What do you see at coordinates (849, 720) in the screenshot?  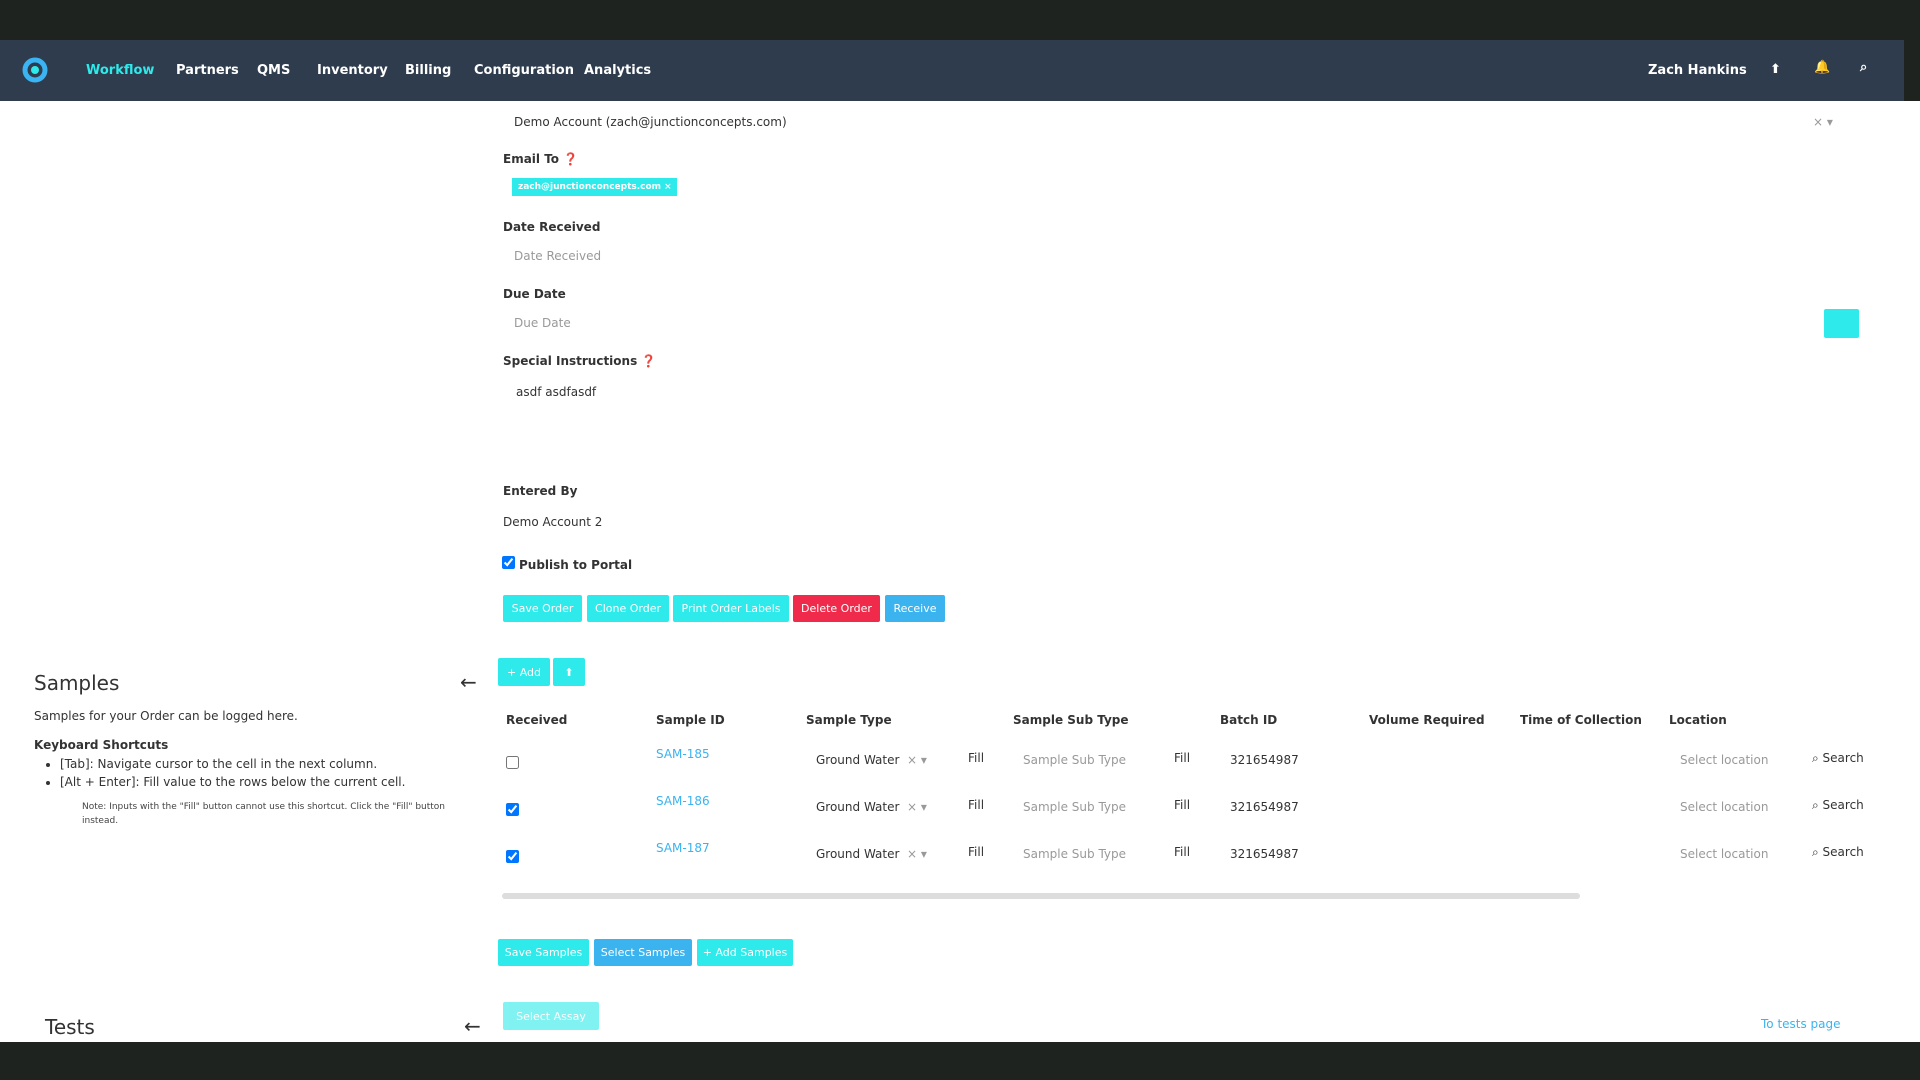 I see `column-header: Sample Type` at bounding box center [849, 720].